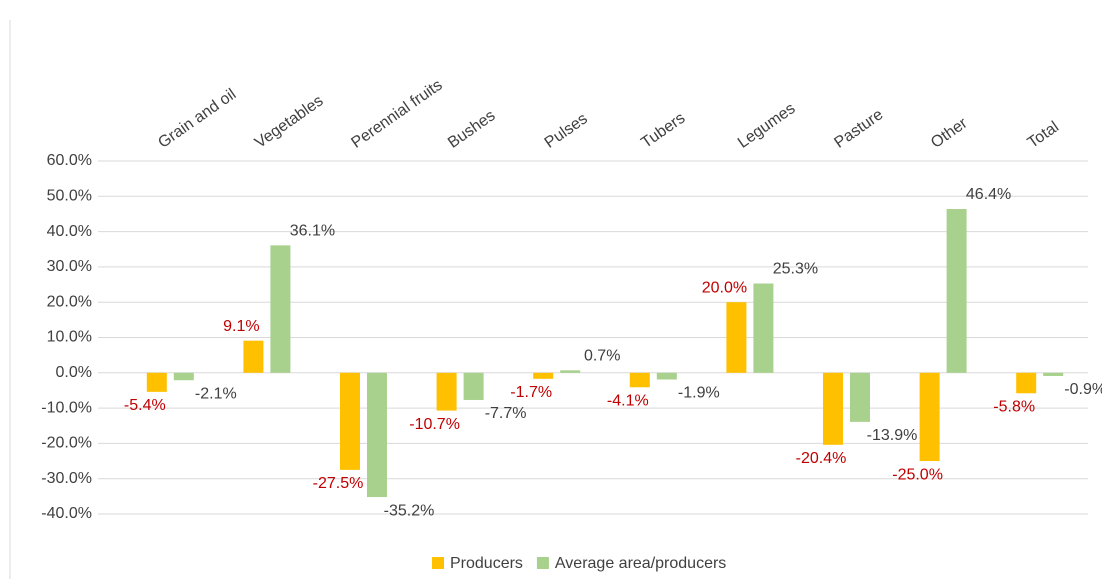 Image resolution: width=1102 pixels, height=579 pixels. I want to click on data-label: 46.4%, so click(988, 194).